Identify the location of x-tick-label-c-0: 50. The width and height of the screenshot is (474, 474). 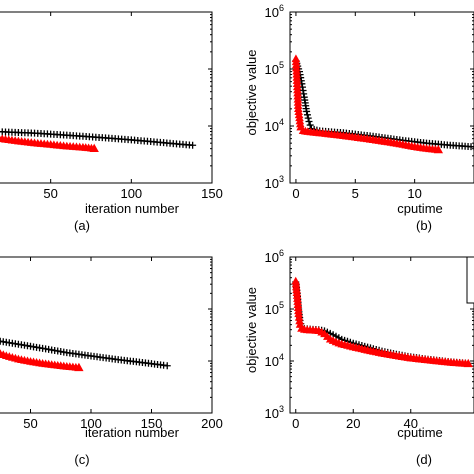
(30, 423).